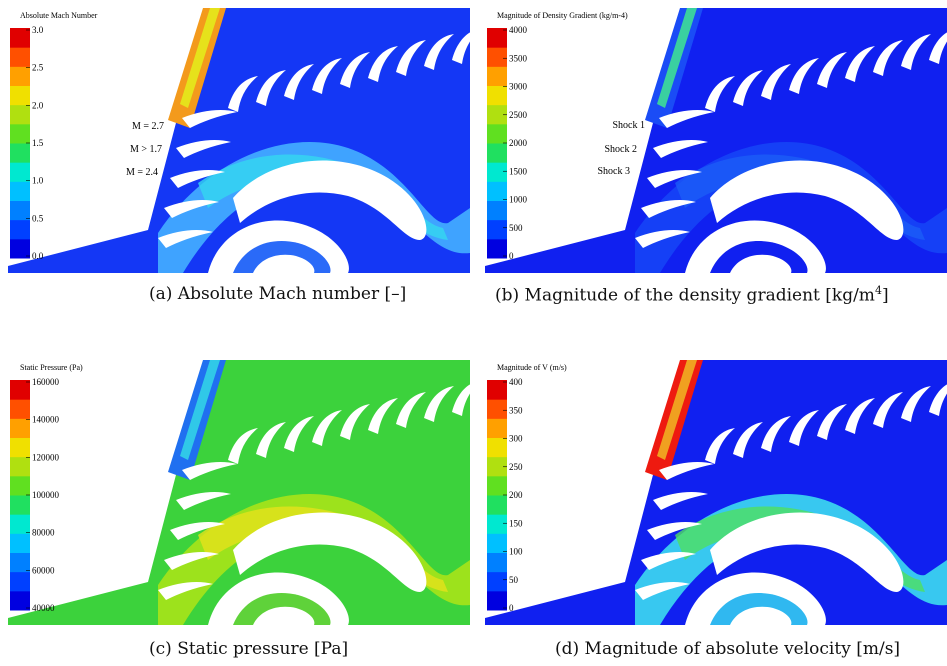 The width and height of the screenshot is (947, 666). I want to click on colorbar-tick-label: 2000, so click(518, 143).